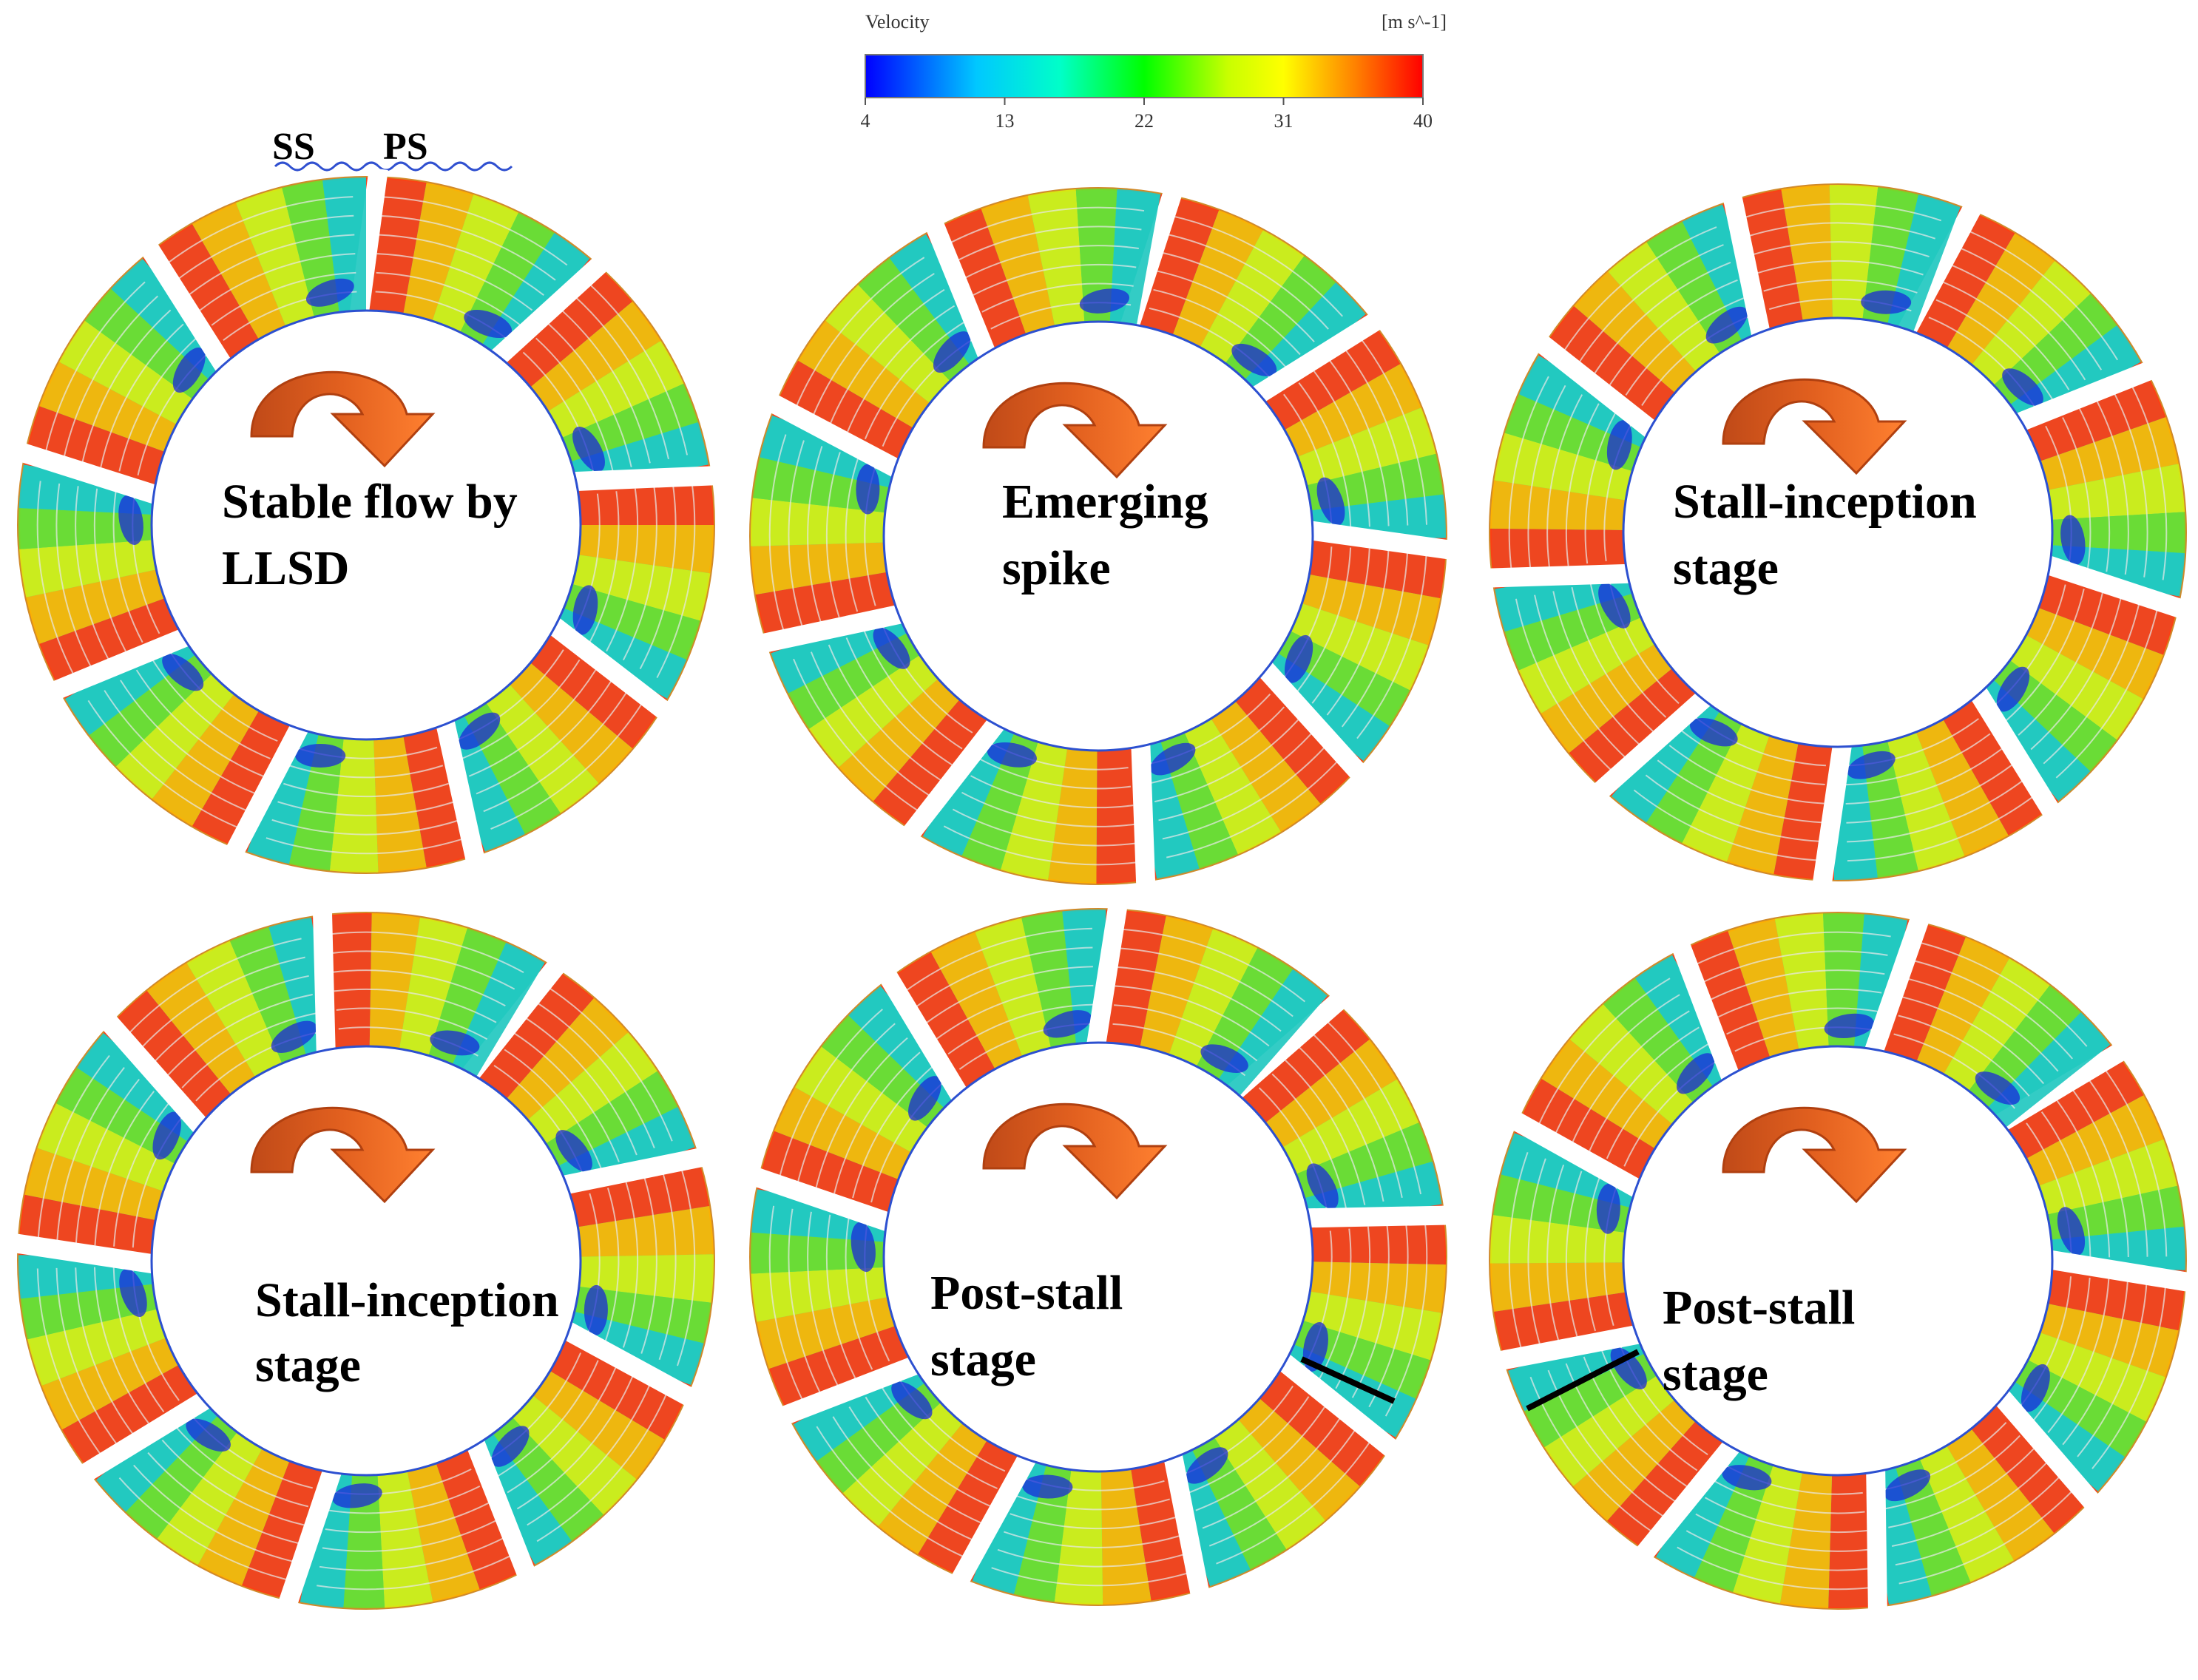  Describe the element at coordinates (407, 1300) in the screenshot. I see `panel-label-line1: Stall-inception` at that location.